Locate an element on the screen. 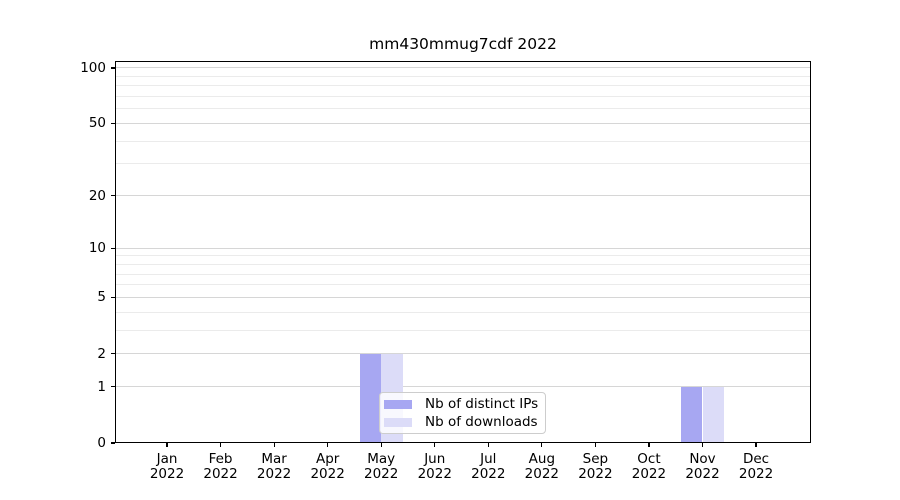 The image size is (900, 500). y-tick-label: 50 is located at coordinates (97, 123).